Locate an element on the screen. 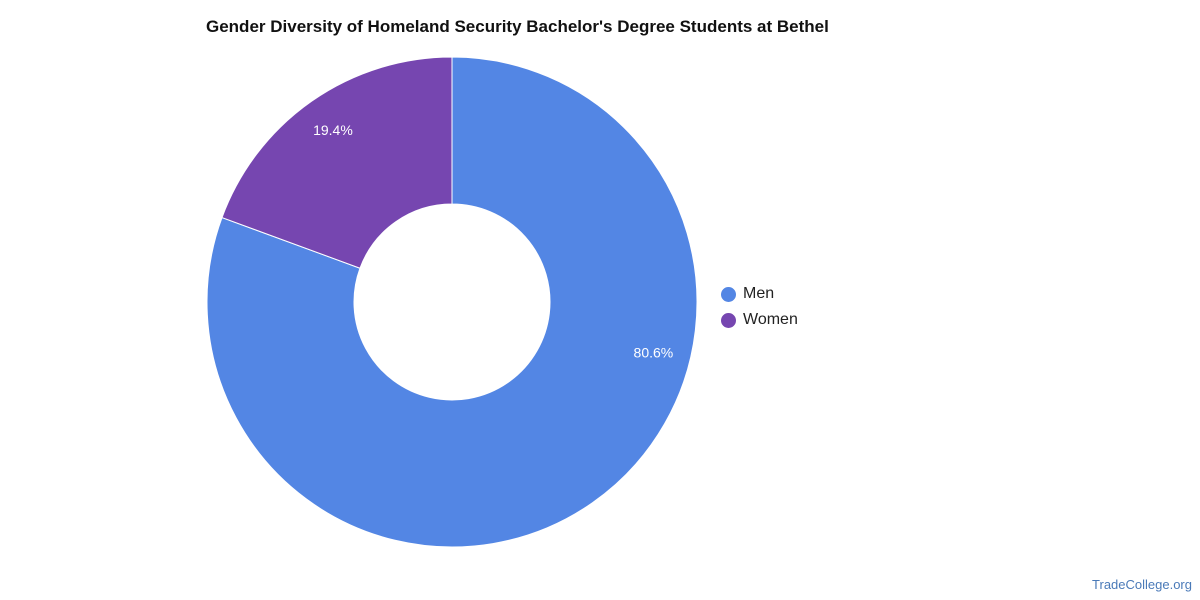  slice-label-men: 80.6% is located at coordinates (654, 353).